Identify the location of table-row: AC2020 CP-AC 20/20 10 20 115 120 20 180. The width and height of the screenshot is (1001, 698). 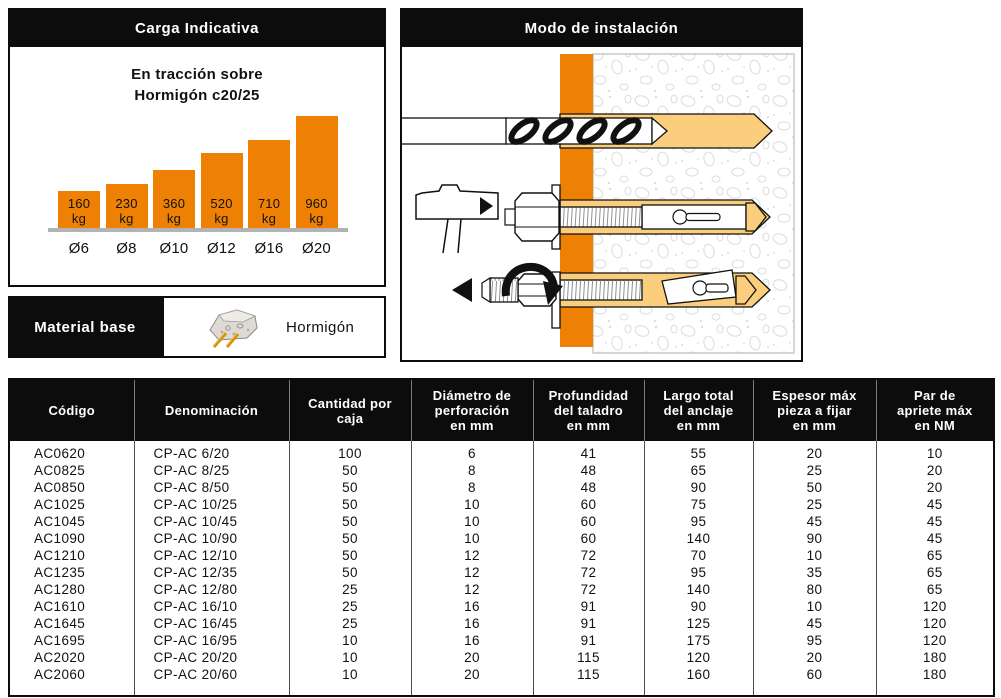
(501, 657).